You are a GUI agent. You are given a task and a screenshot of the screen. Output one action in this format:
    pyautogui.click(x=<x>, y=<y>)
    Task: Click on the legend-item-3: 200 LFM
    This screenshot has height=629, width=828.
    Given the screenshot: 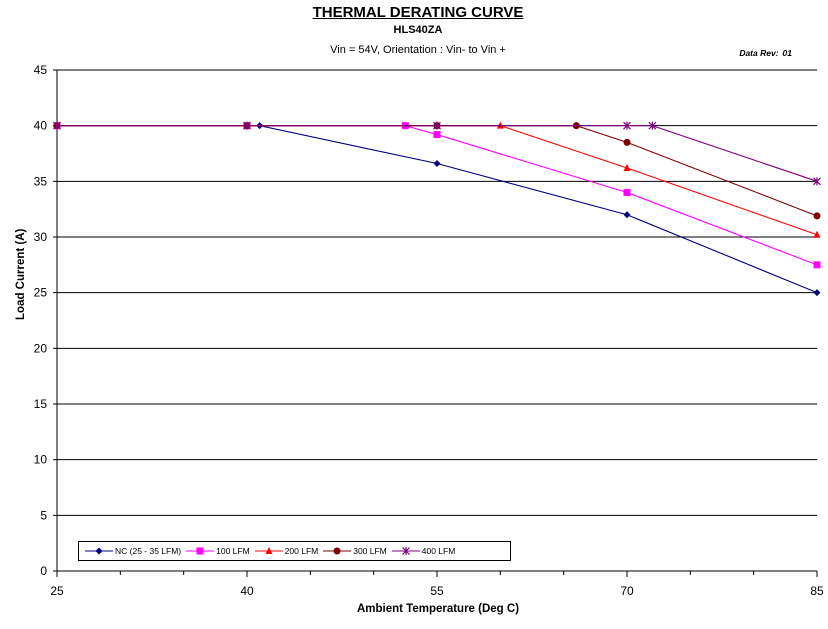 What is the action you would take?
    pyautogui.click(x=286, y=551)
    